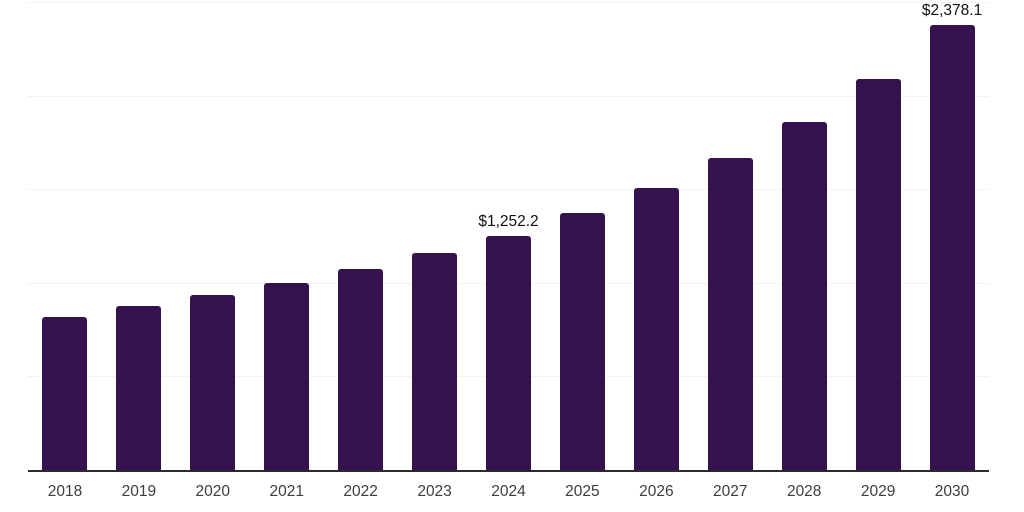 This screenshot has height=512, width=1024. What do you see at coordinates (435, 361) in the screenshot?
I see `bar-2023` at bounding box center [435, 361].